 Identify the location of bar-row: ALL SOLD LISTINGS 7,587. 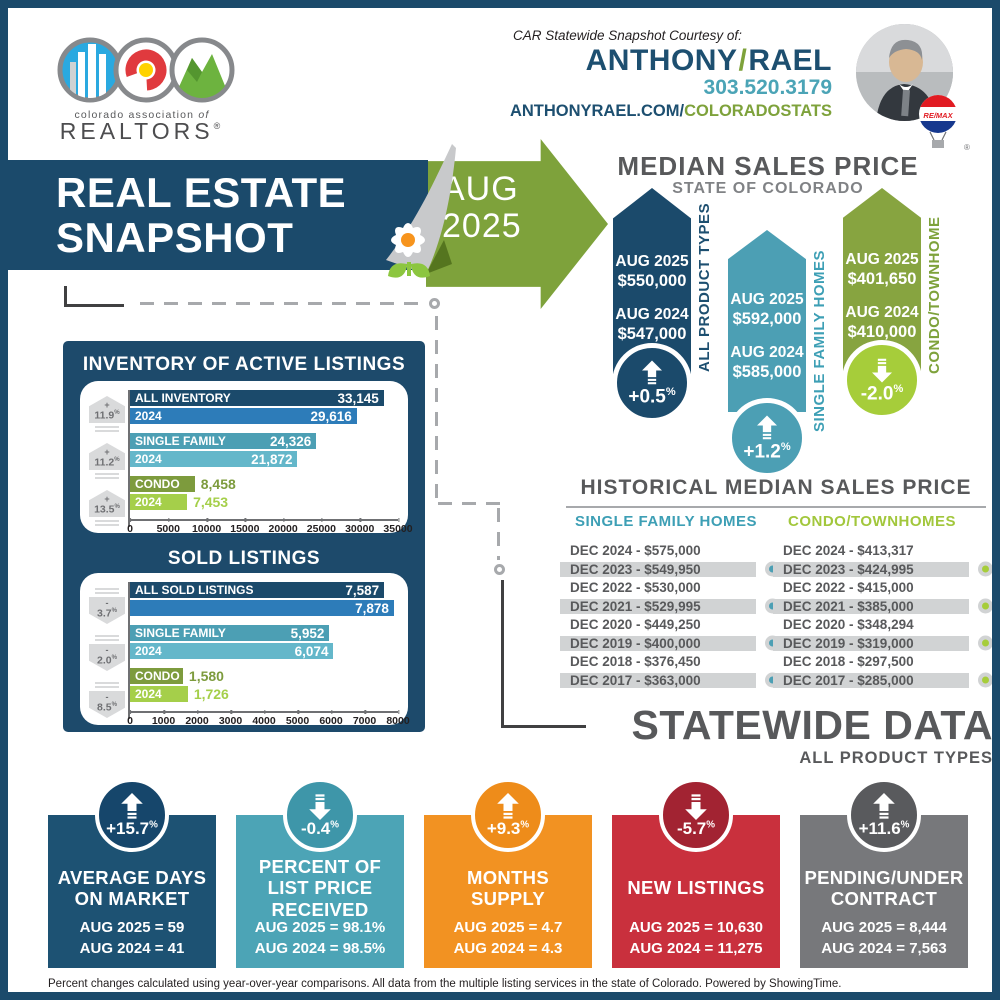
(264, 590).